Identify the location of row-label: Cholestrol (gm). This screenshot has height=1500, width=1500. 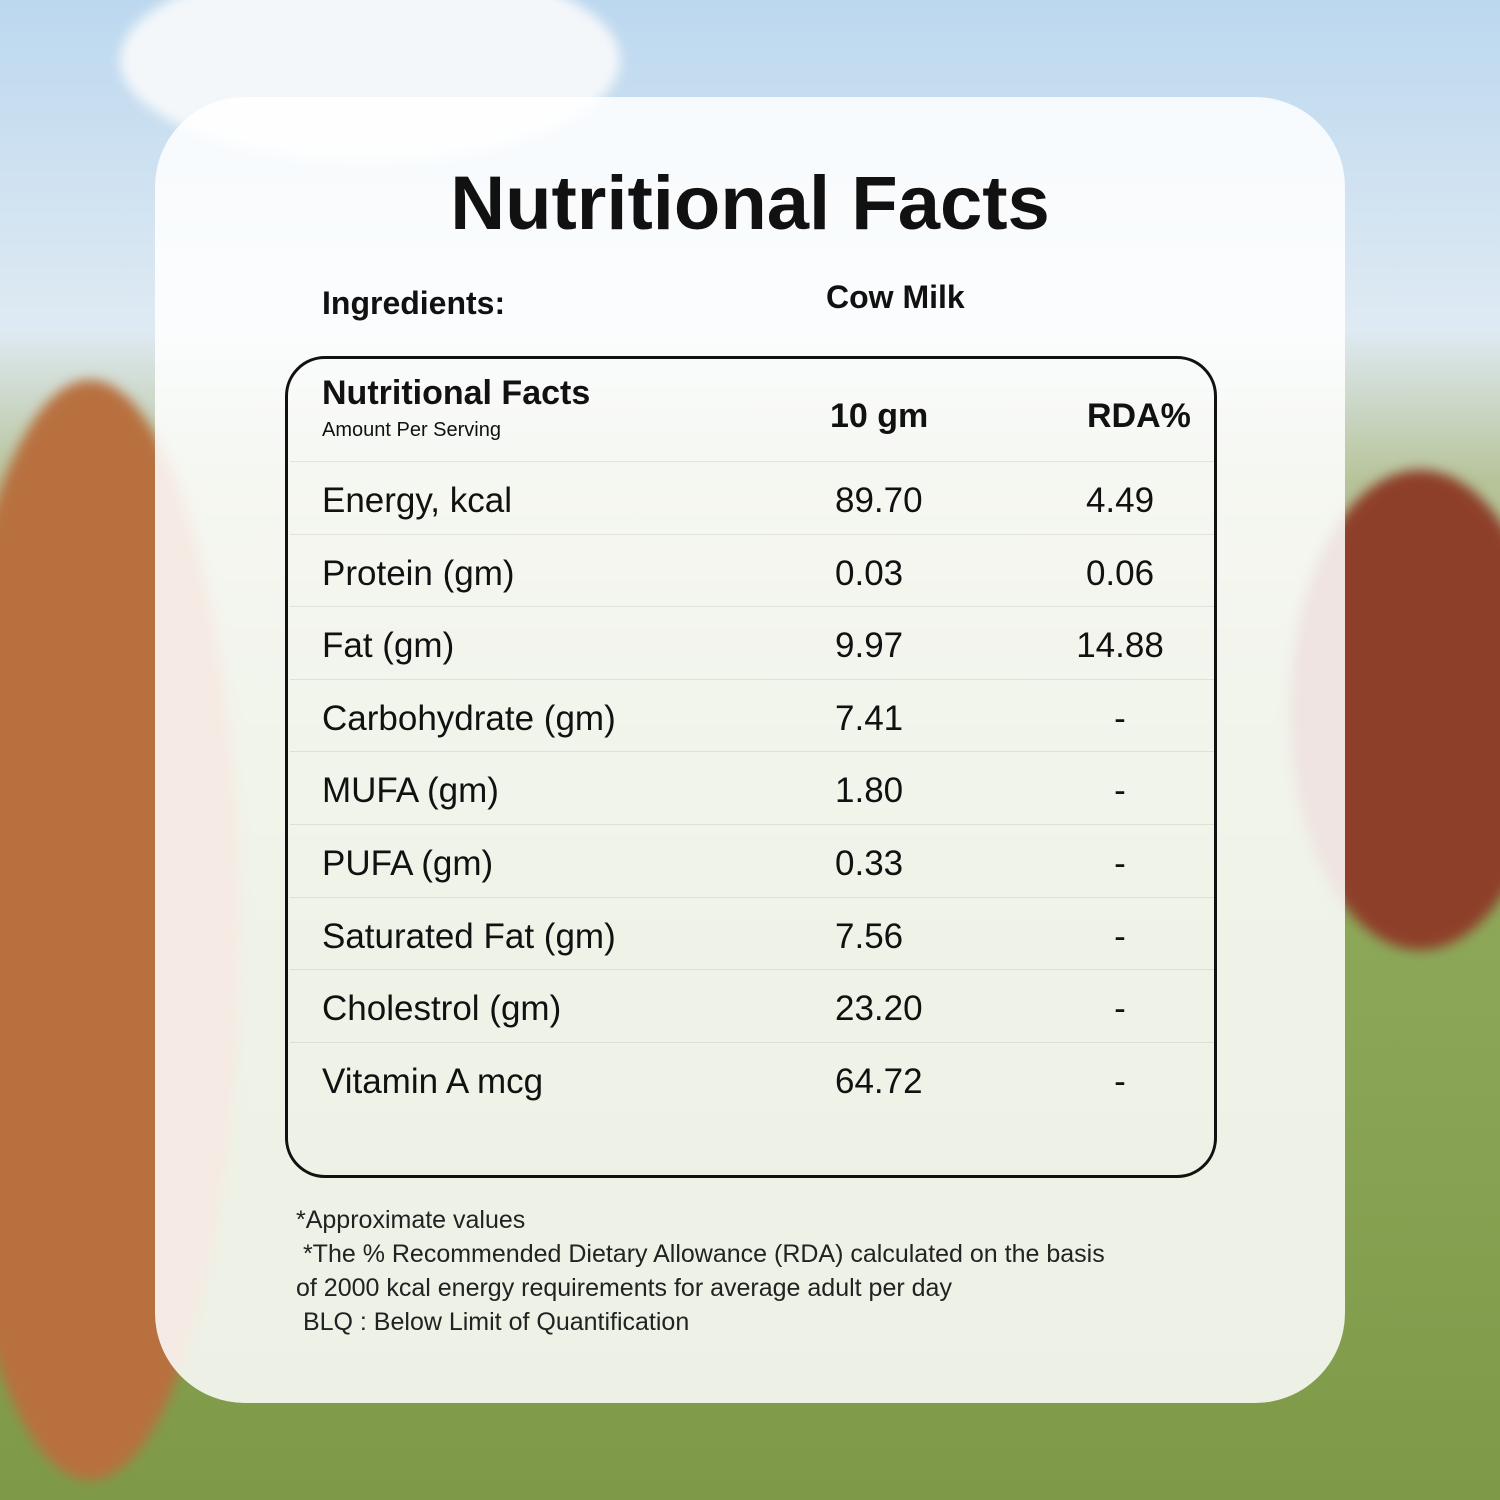
(442, 1009).